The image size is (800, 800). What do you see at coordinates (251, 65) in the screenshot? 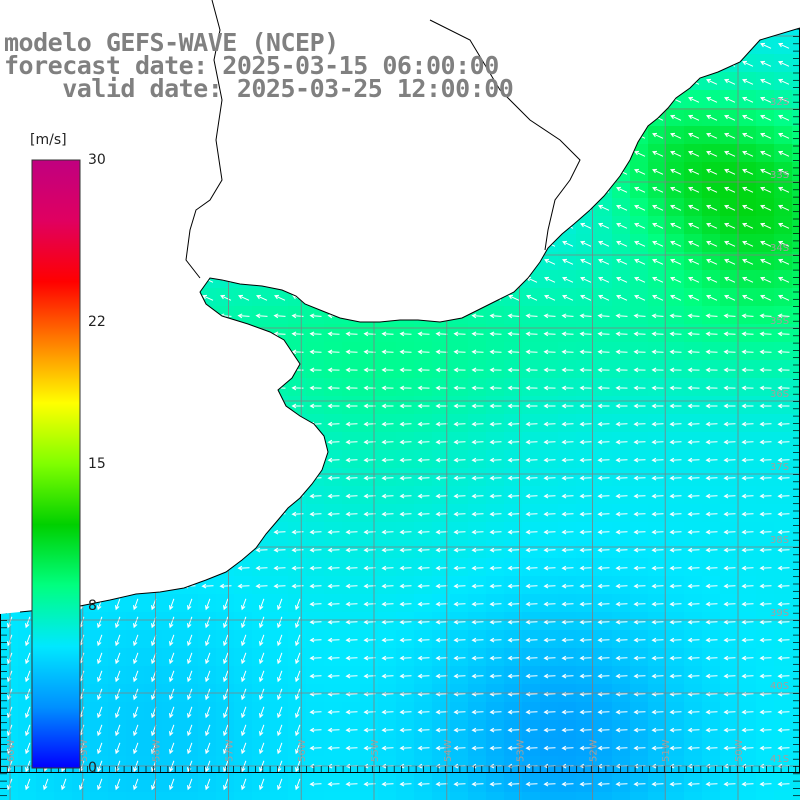
I see `forecast-date: forecast date: 2025-03-15 06:00:00` at bounding box center [251, 65].